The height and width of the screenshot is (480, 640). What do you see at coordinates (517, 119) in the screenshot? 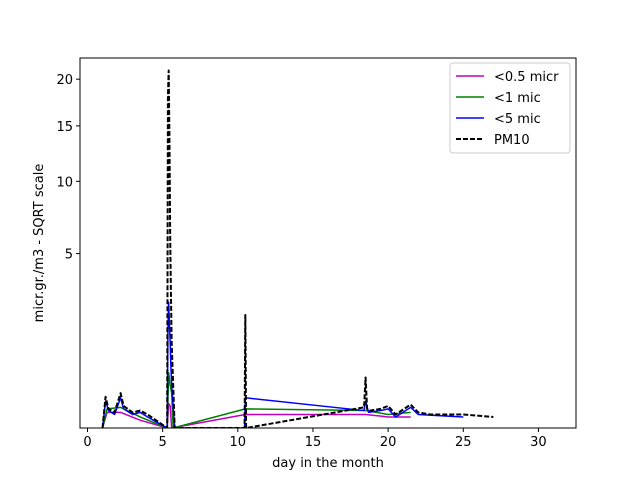
I see `legend-label: <5 mic` at bounding box center [517, 119].